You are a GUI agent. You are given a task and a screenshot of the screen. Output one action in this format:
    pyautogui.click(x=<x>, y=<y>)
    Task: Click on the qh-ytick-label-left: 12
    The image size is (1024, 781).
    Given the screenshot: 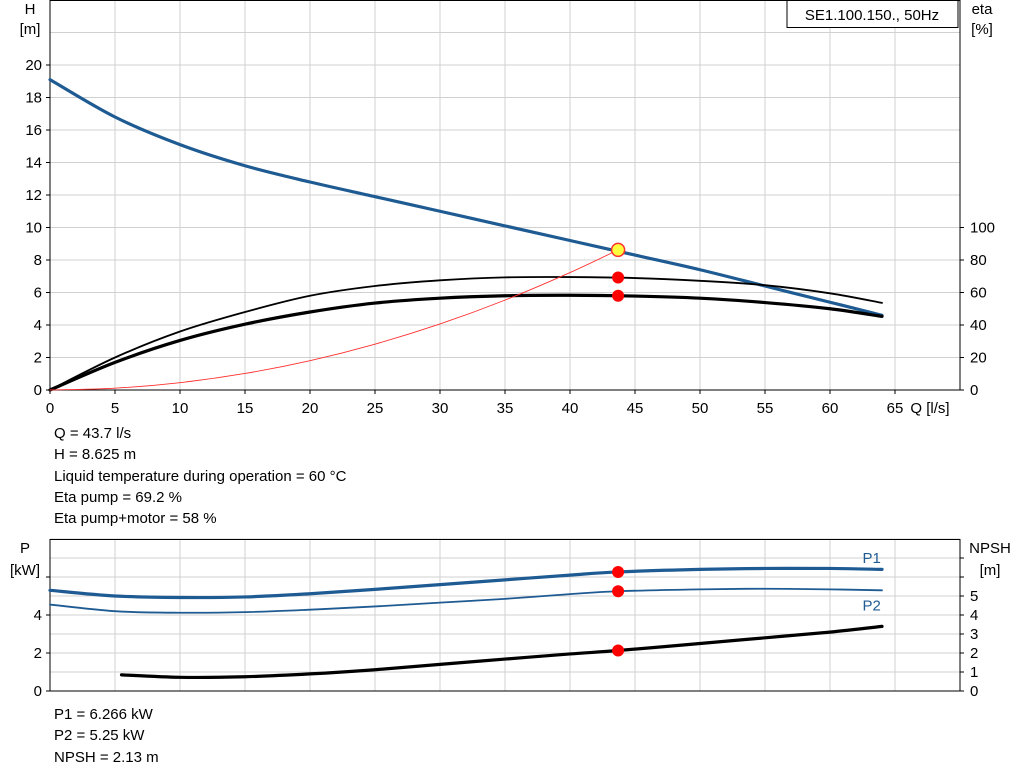 What is the action you would take?
    pyautogui.click(x=33, y=195)
    